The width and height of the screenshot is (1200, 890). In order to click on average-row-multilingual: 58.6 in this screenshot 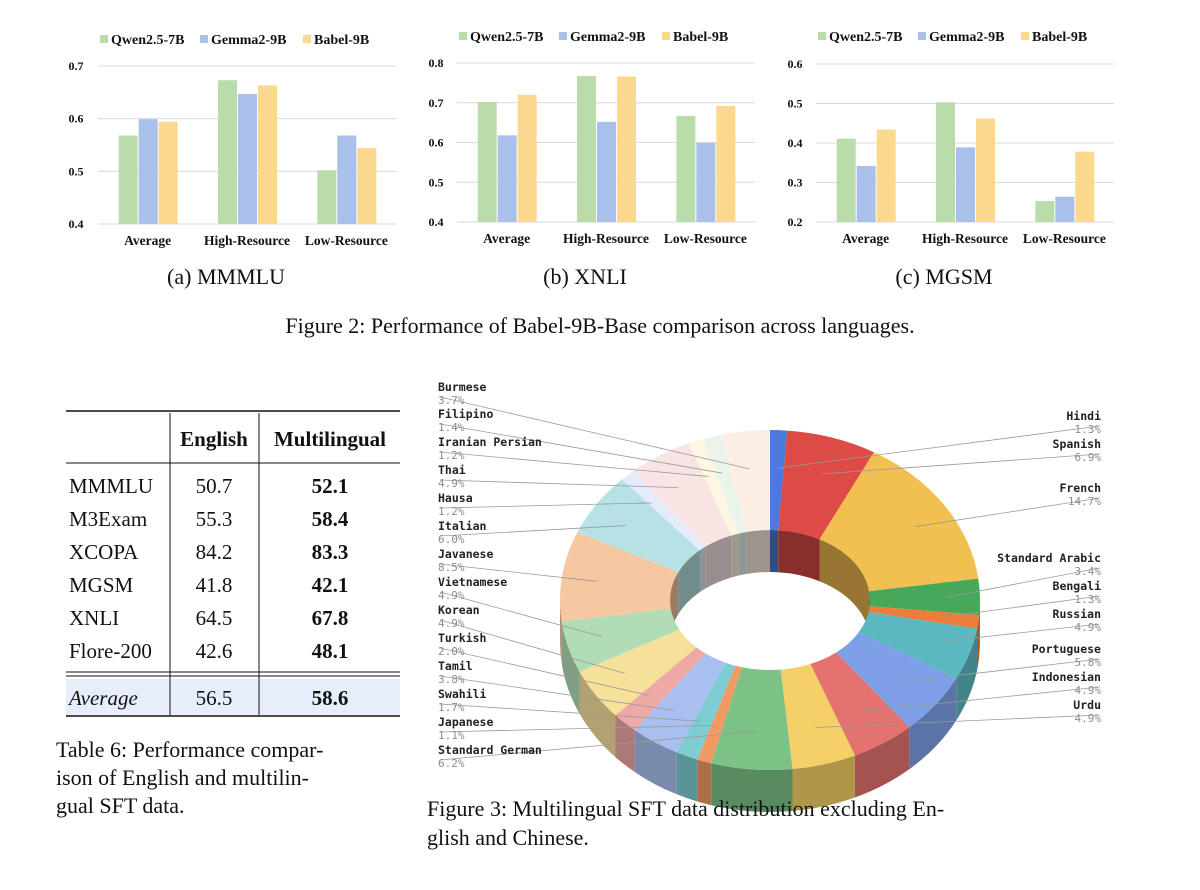, I will do `click(330, 698)`.